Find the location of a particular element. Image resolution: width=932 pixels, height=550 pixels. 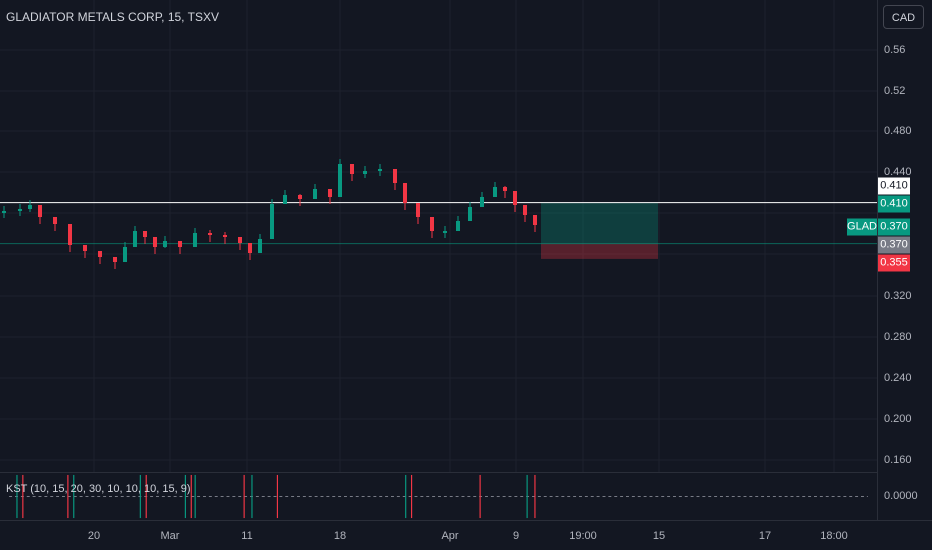

price-tick: 0.440 is located at coordinates (898, 172).